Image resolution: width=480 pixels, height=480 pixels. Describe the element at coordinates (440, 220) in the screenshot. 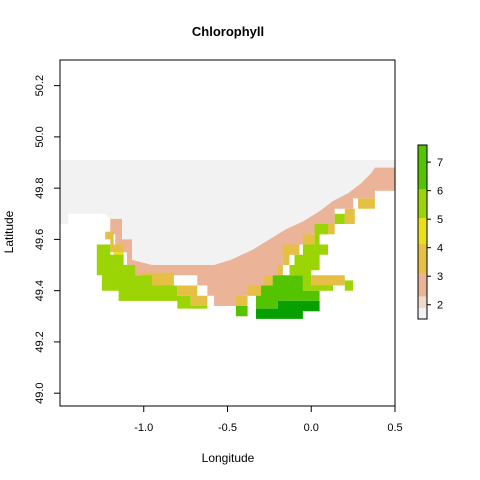

I see `legend-tick-label: 5` at that location.